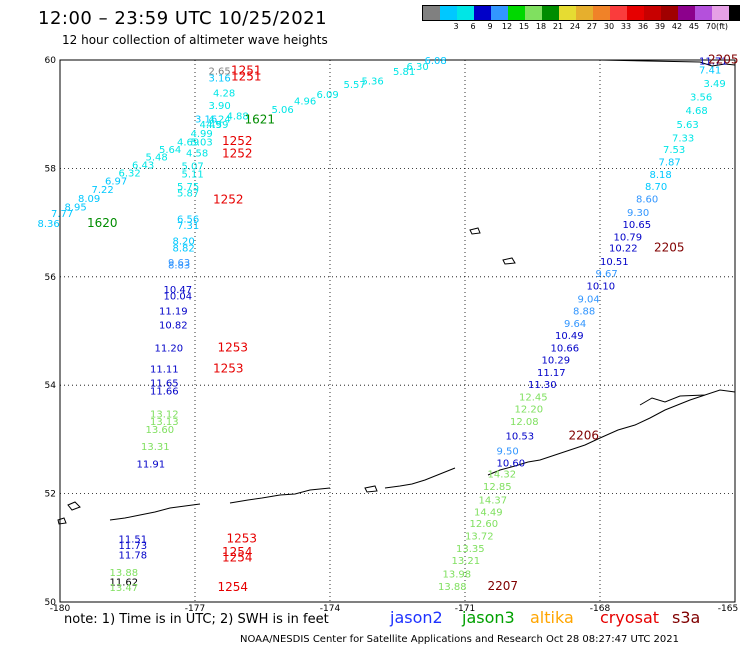 The width and height of the screenshot is (740, 650). I want to click on wave-height-value: 7.53, so click(674, 150).